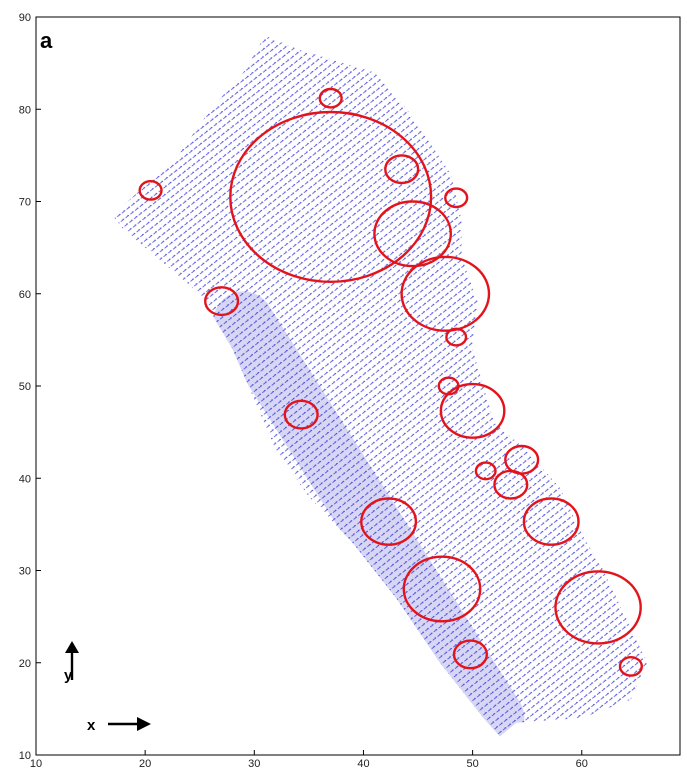 The height and width of the screenshot is (768, 687). I want to click on x-tick-label: 40, so click(363, 763).